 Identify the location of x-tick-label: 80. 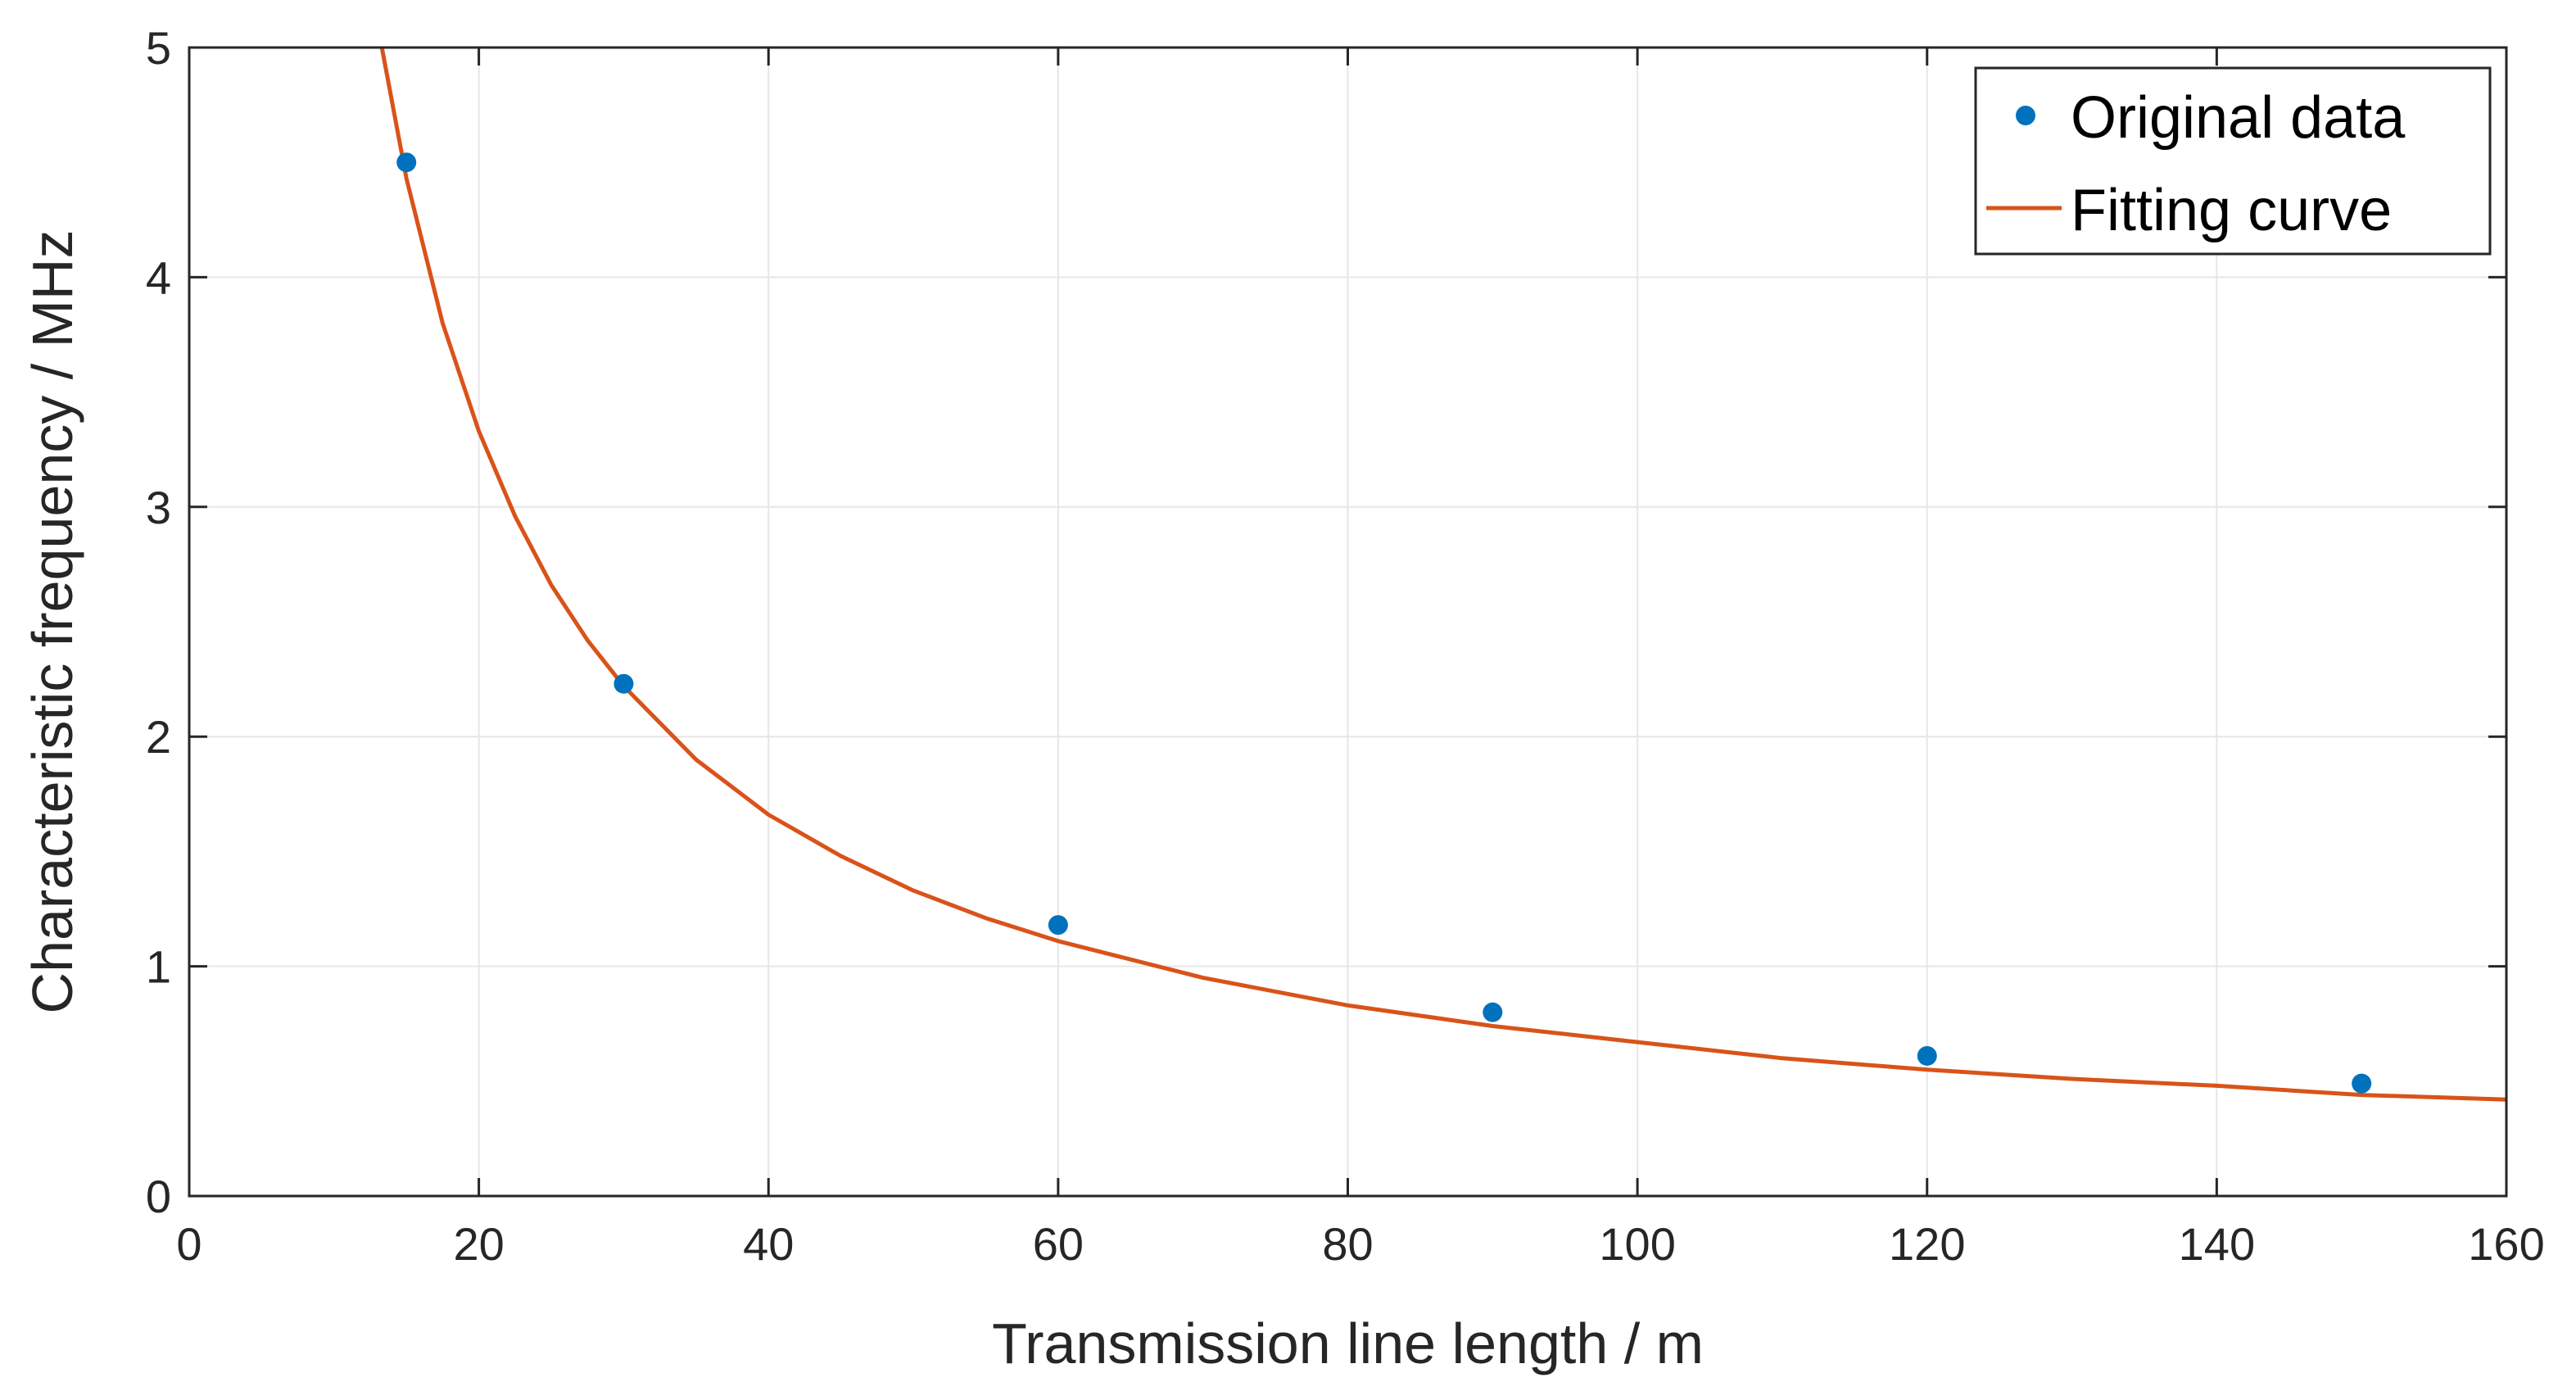
(1347, 1244).